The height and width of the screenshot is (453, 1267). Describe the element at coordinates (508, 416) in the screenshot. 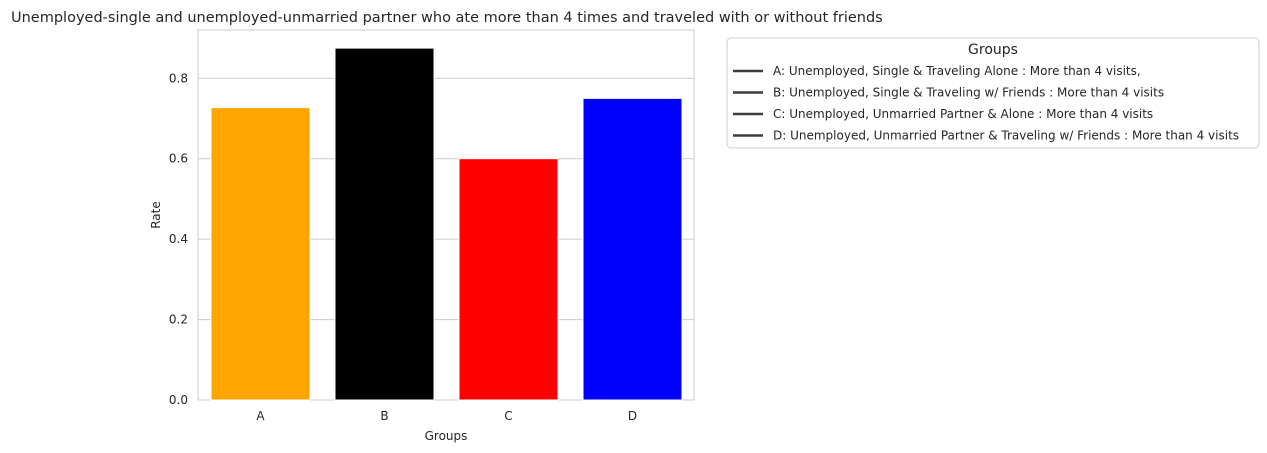

I see `x-tick-label: C` at that location.